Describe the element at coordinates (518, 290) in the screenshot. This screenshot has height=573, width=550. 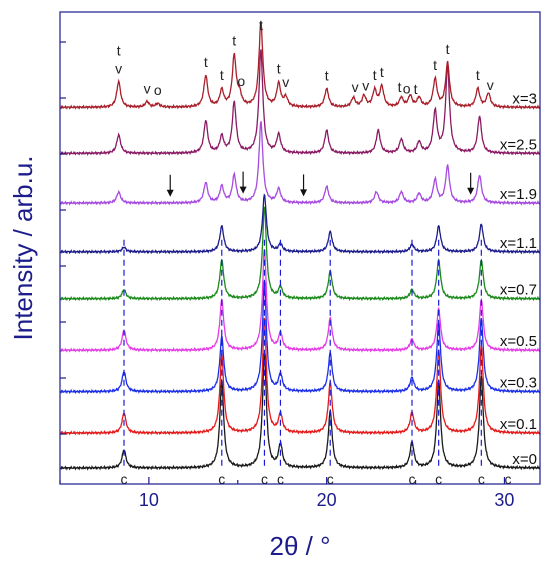
I see `series-label: x=0.7` at that location.